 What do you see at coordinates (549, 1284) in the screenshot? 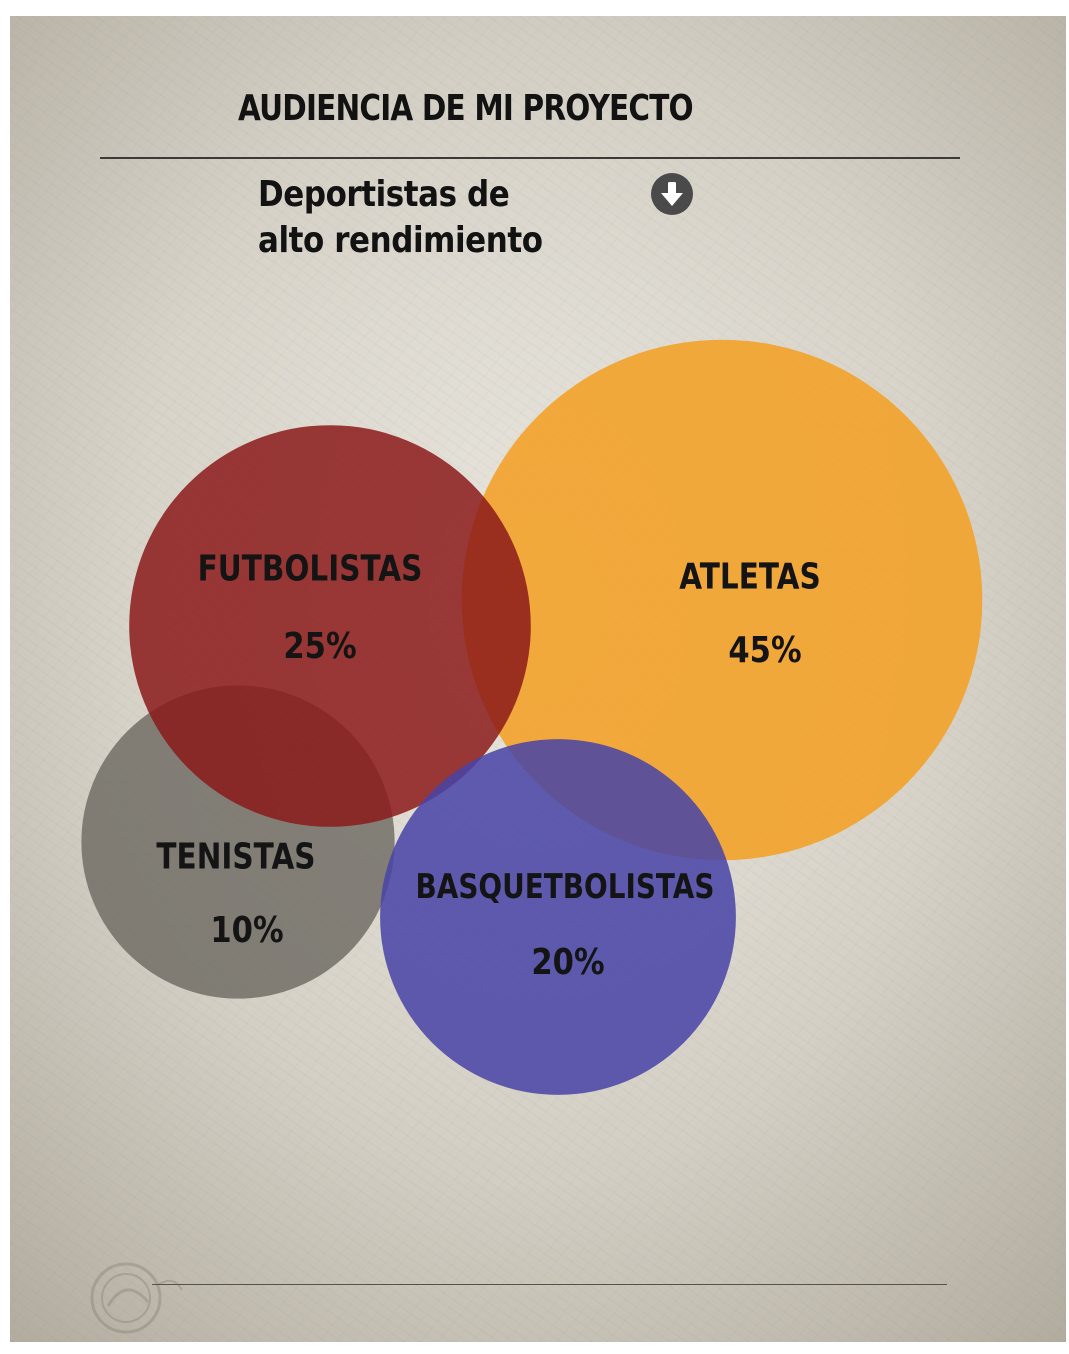
I see `footer-divider` at bounding box center [549, 1284].